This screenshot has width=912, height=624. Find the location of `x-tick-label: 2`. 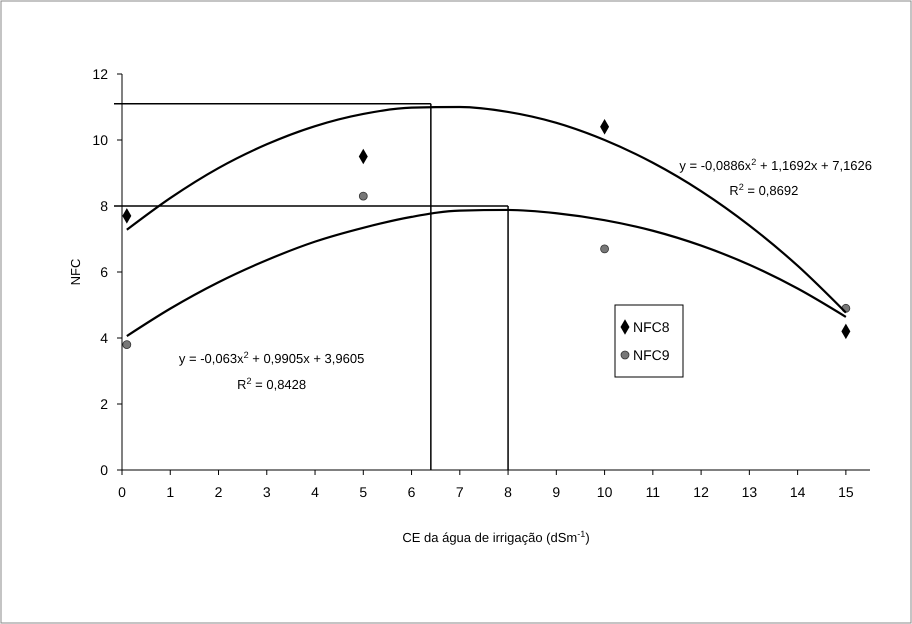

x-tick-label: 2 is located at coordinates (218, 492).